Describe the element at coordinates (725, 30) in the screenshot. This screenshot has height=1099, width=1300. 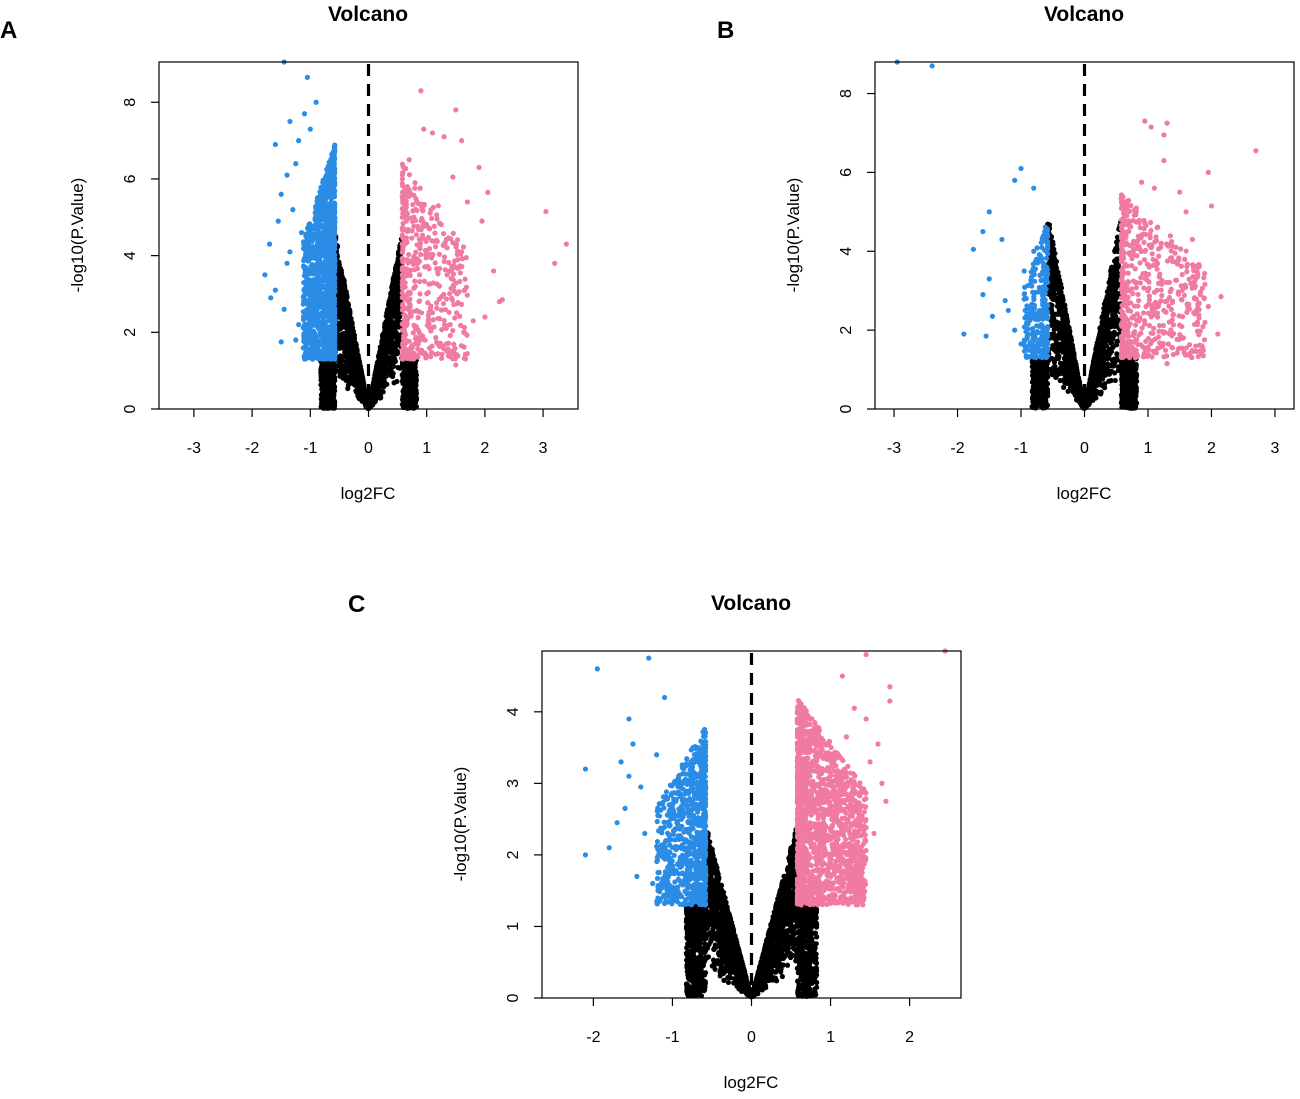
I see `panel-letter: B` at that location.